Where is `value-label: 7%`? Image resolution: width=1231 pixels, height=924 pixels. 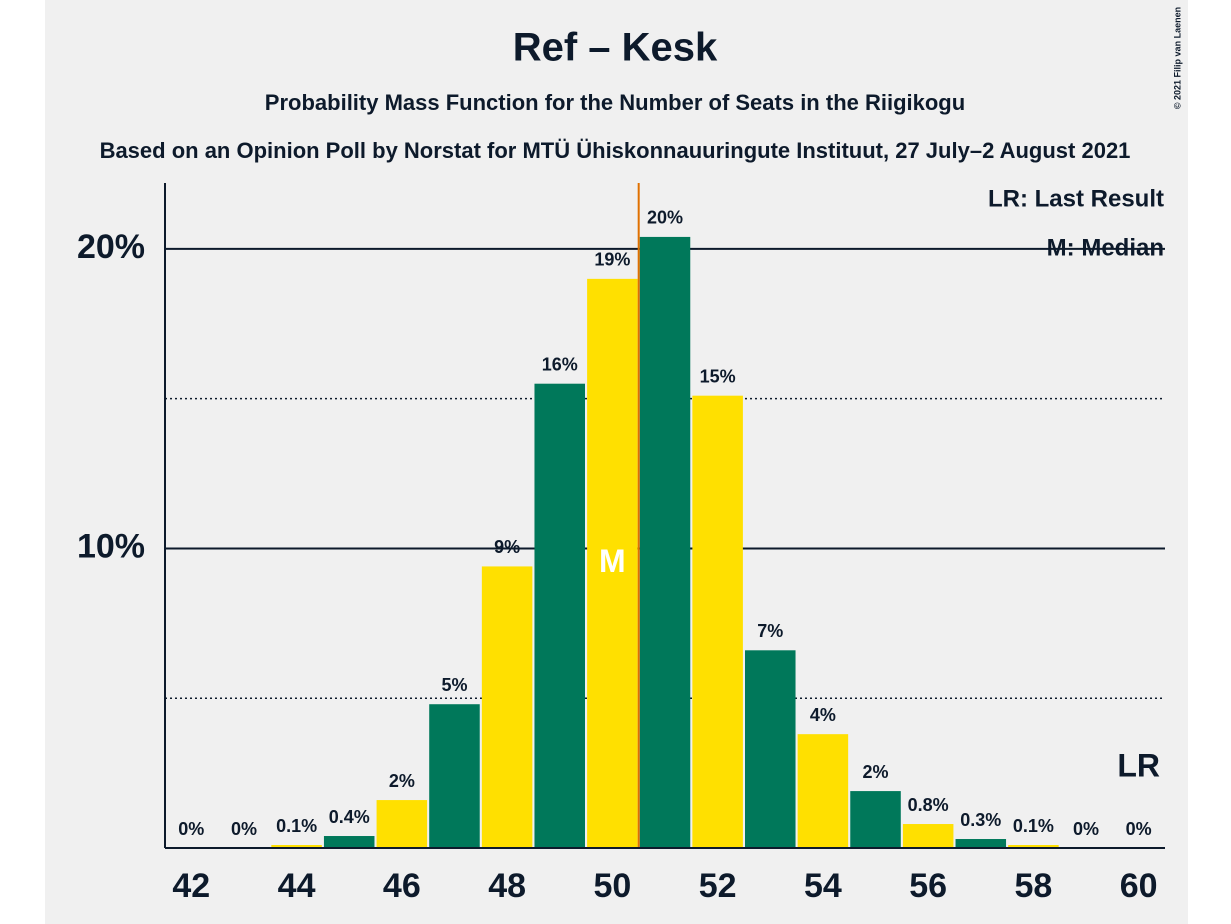
value-label: 7% is located at coordinates (770, 631).